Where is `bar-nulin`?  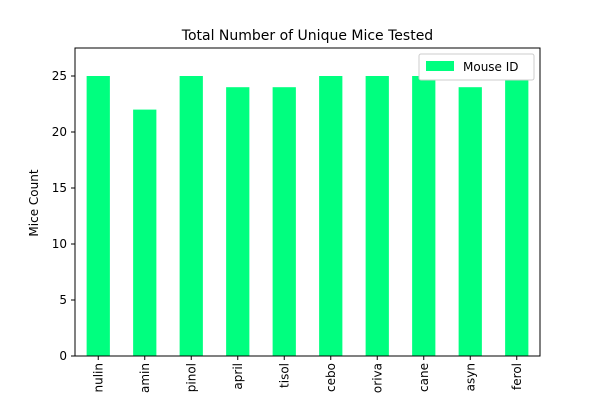
bar-nulin is located at coordinates (98, 216).